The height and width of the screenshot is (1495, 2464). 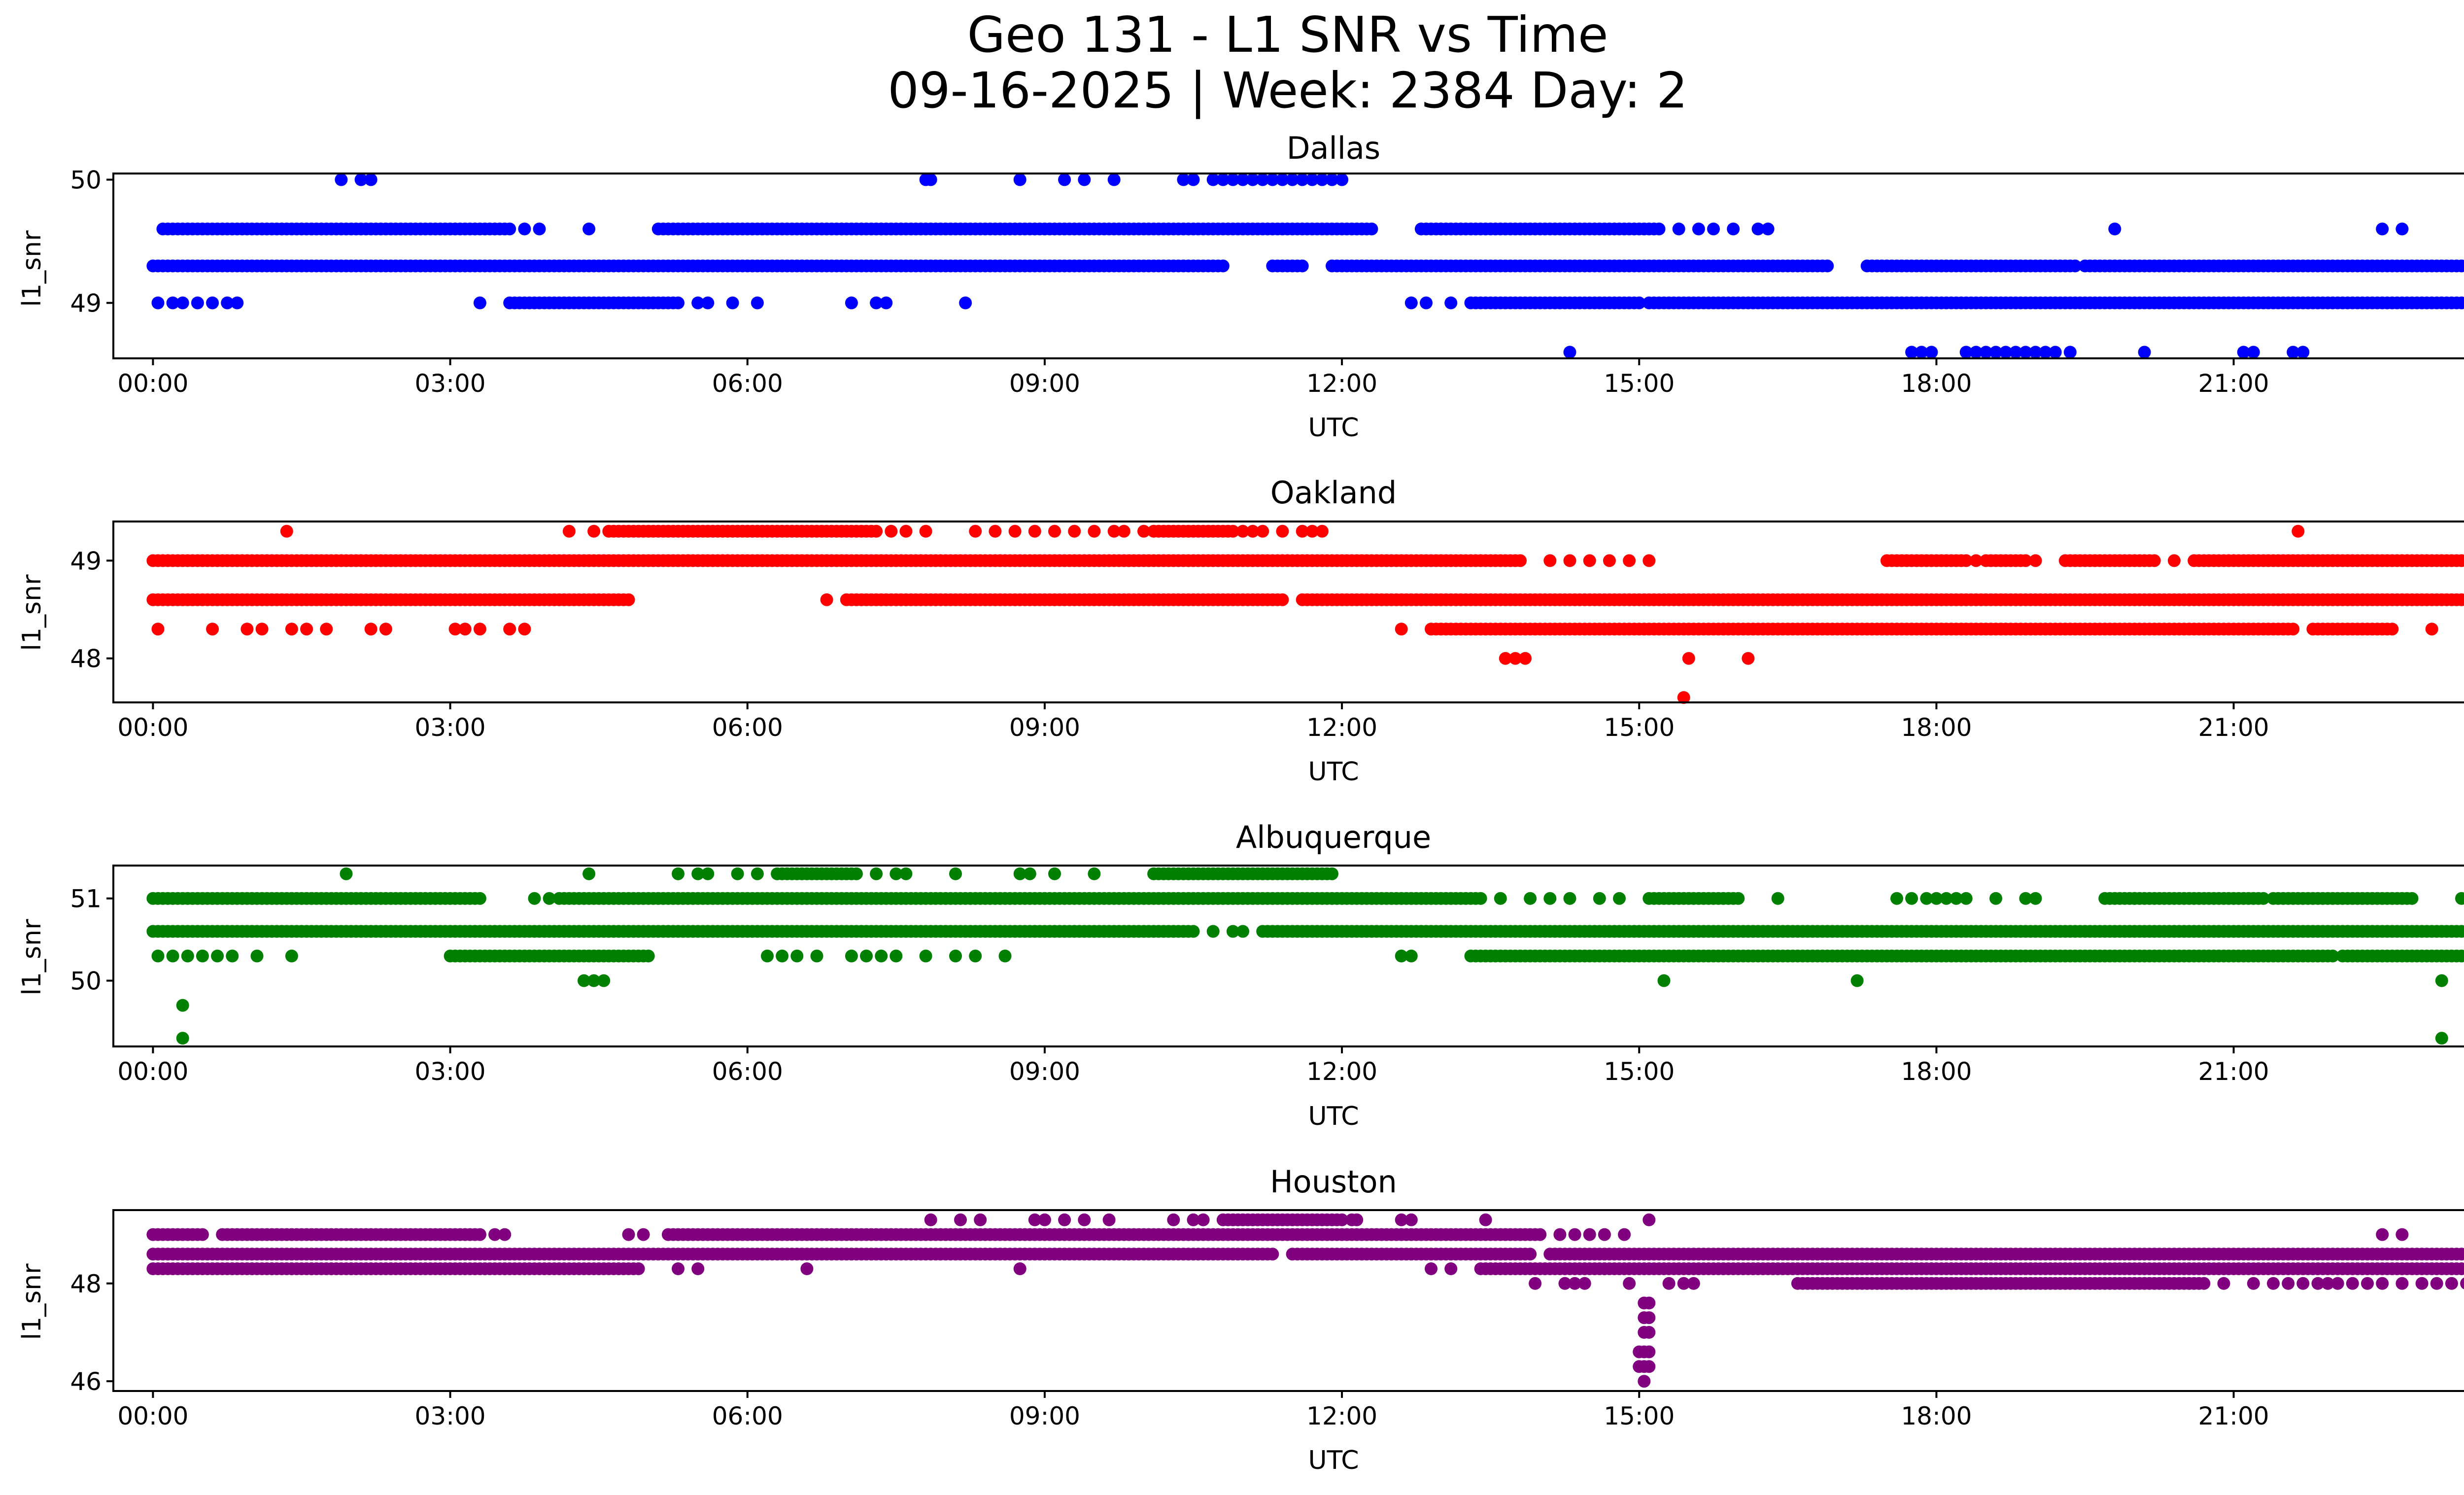 I want to click on x-tick-label: 03:00, so click(x=450, y=1416).